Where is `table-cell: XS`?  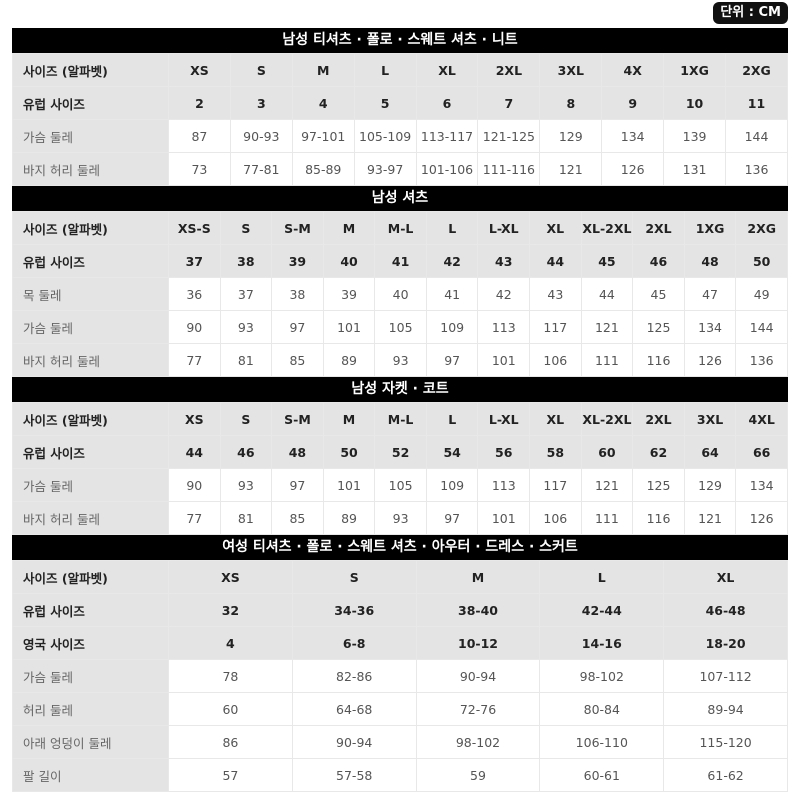
table-cell: XS is located at coordinates (230, 577).